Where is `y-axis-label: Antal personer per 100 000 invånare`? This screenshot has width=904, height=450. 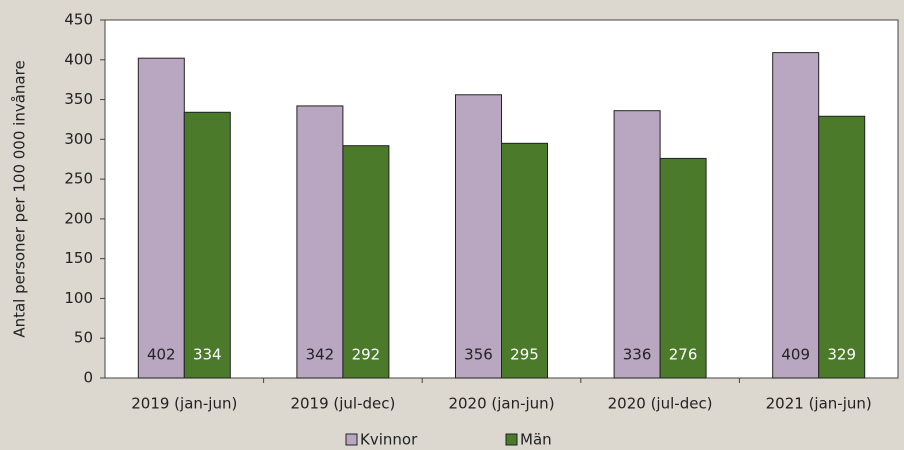
y-axis-label: Antal personer per 100 000 invånare is located at coordinates (20, 198).